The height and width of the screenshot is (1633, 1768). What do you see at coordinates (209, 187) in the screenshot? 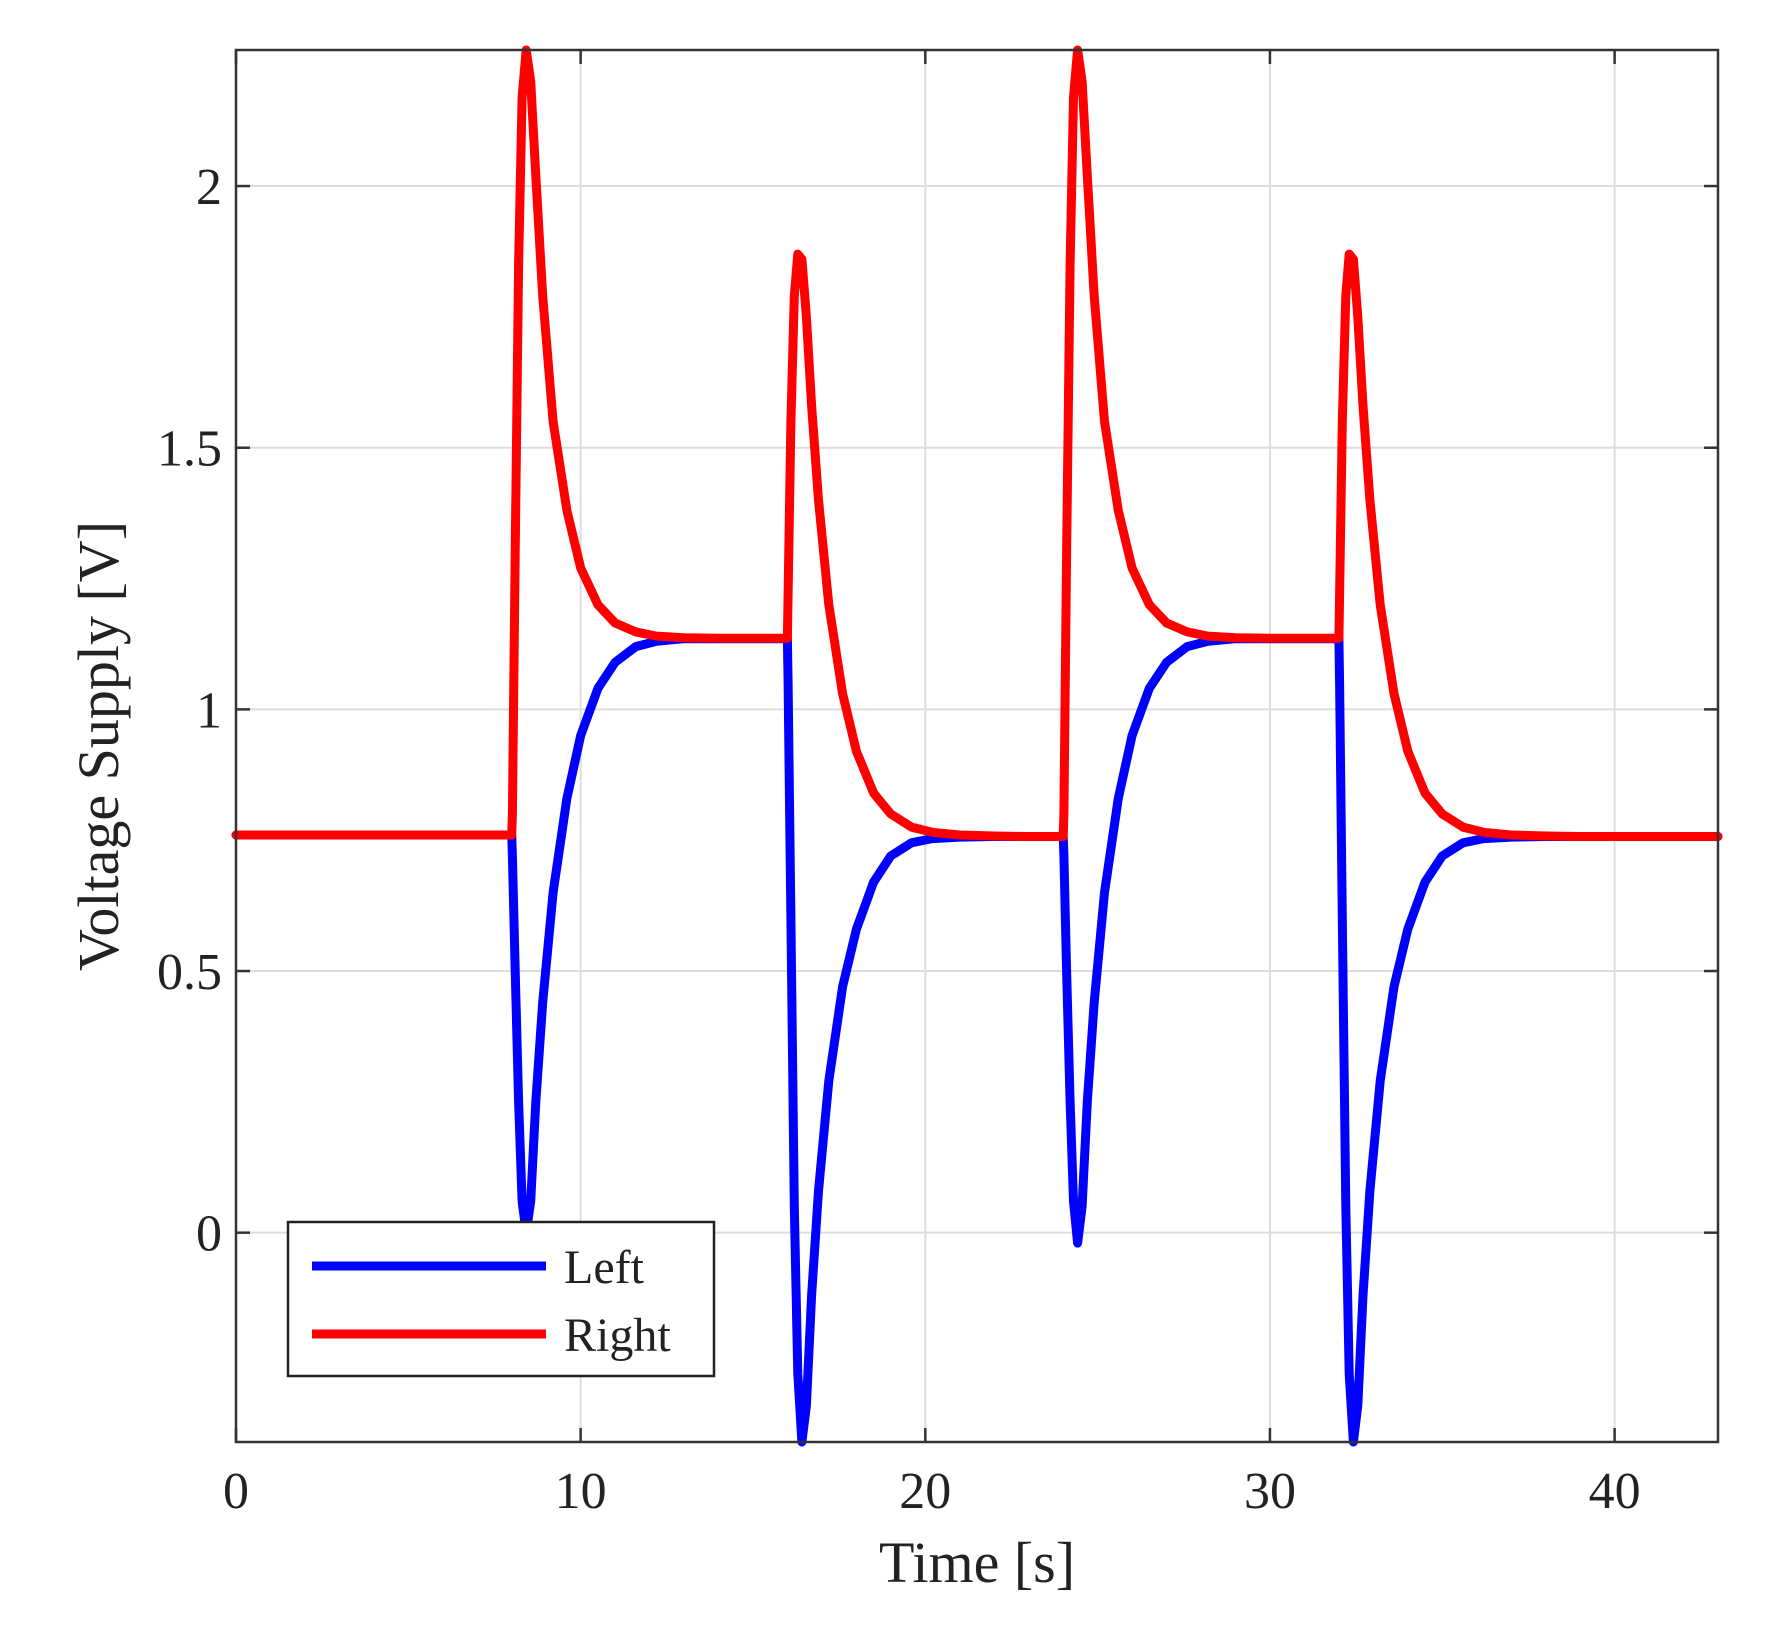
I see `y-tick-label: 2` at bounding box center [209, 187].